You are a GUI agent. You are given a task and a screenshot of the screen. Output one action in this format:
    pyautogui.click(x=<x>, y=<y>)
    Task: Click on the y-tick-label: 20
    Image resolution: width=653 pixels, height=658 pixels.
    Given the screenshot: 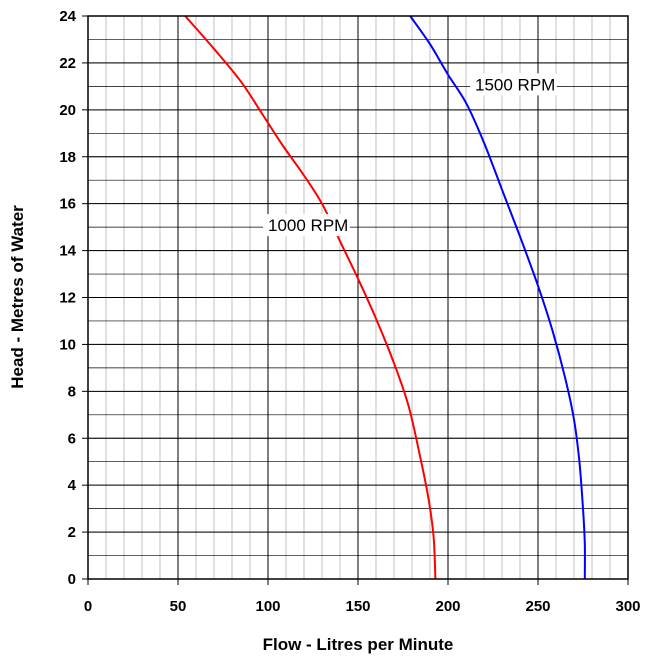 What is the action you would take?
    pyautogui.click(x=67, y=110)
    